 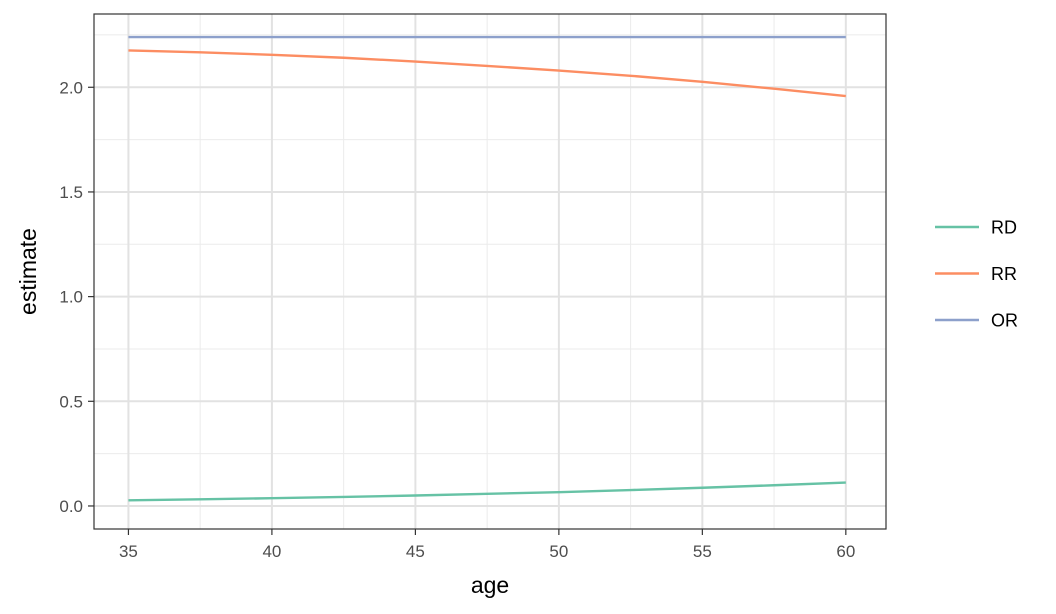 What do you see at coordinates (558, 551) in the screenshot?
I see `x-tick-label: 50` at bounding box center [558, 551].